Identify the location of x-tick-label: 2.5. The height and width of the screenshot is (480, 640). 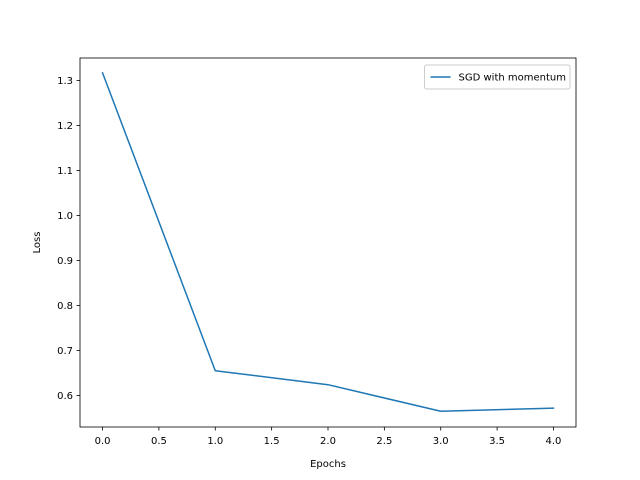
(384, 441).